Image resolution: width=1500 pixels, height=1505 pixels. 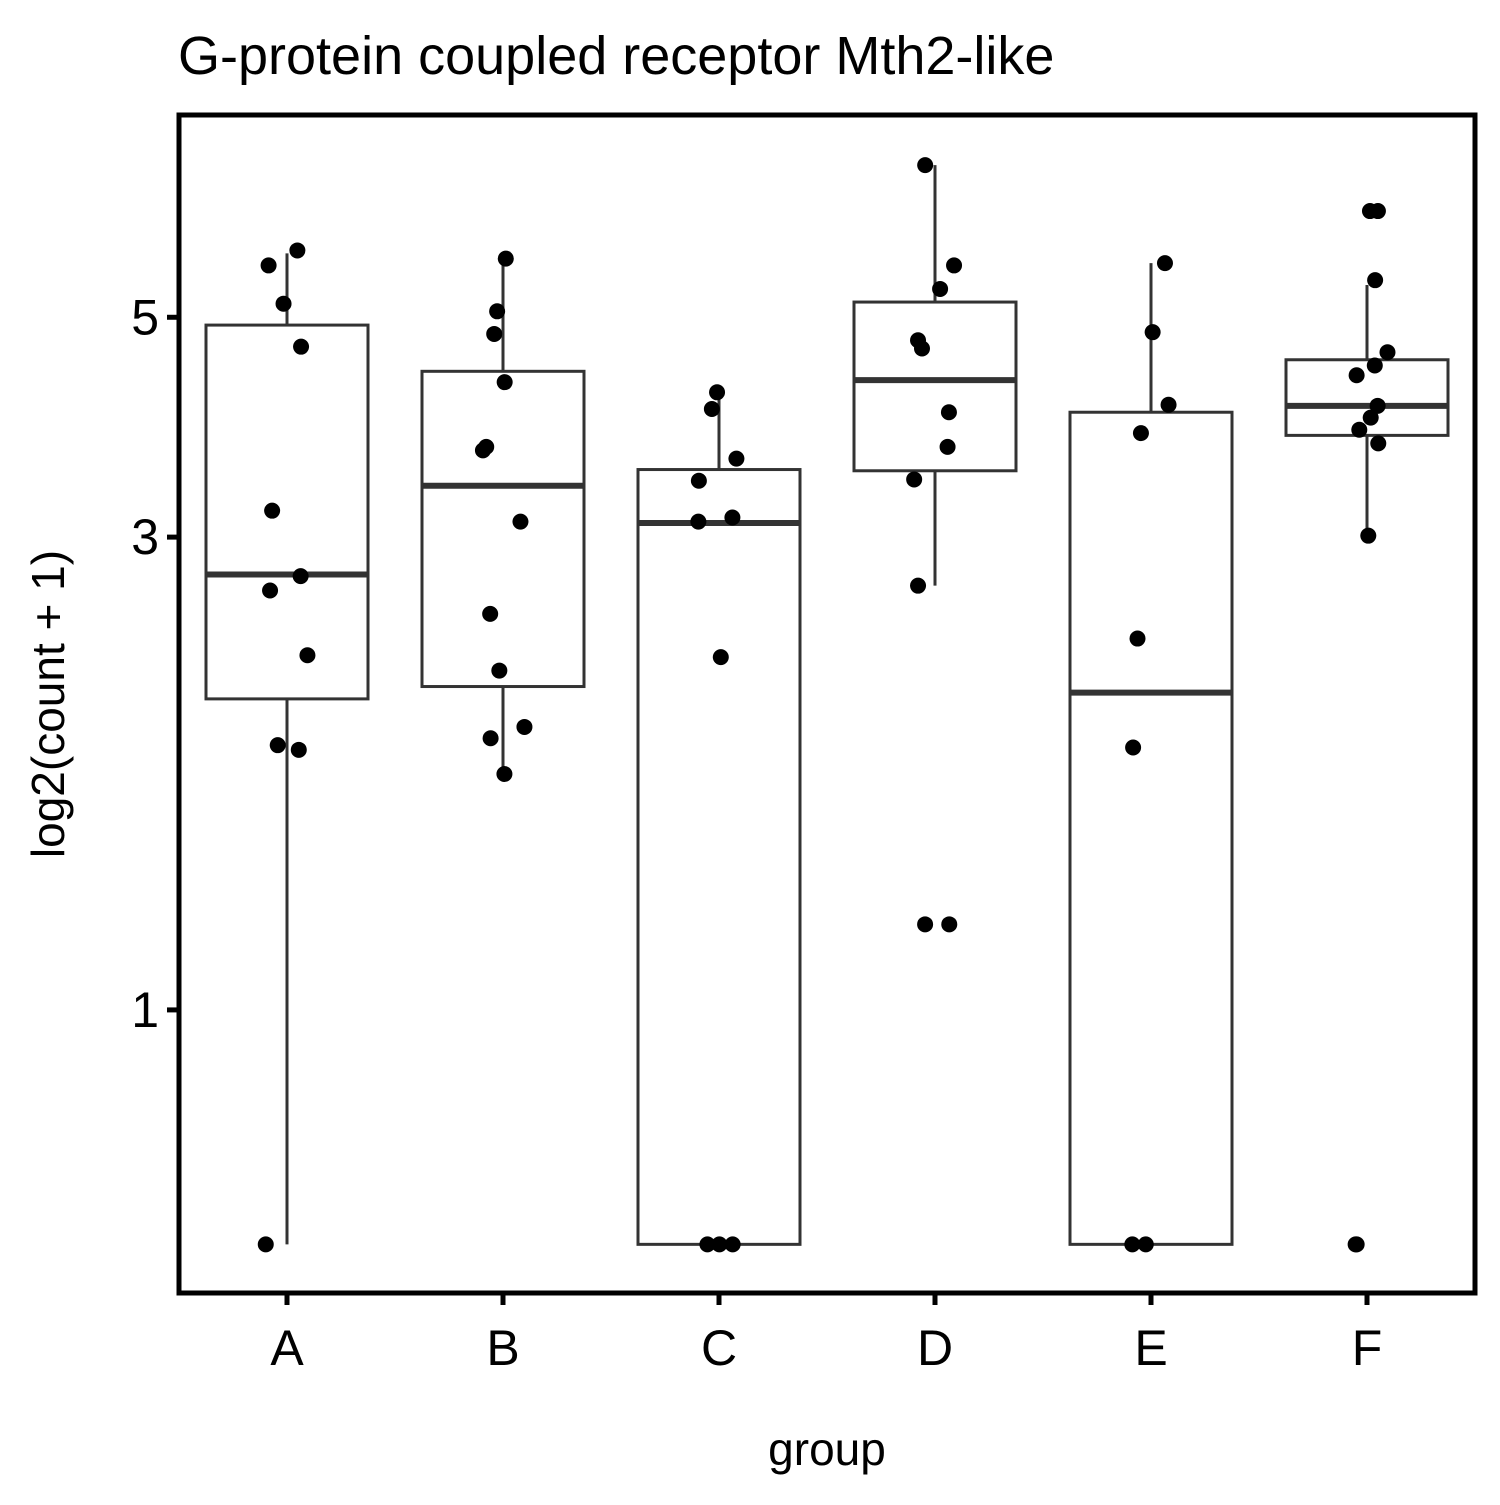 What do you see at coordinates (616, 56) in the screenshot?
I see `chart-title: G-protein coupled receptor Mth2-like` at bounding box center [616, 56].